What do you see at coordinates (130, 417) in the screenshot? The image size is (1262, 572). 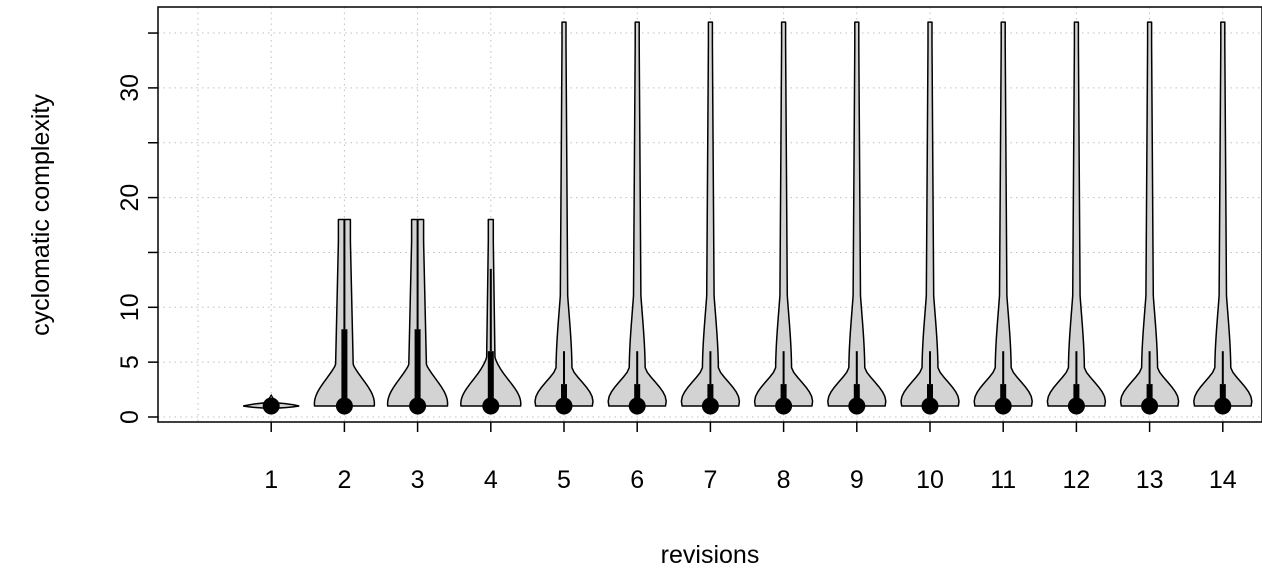 I see `y-tick-label: 0` at bounding box center [130, 417].